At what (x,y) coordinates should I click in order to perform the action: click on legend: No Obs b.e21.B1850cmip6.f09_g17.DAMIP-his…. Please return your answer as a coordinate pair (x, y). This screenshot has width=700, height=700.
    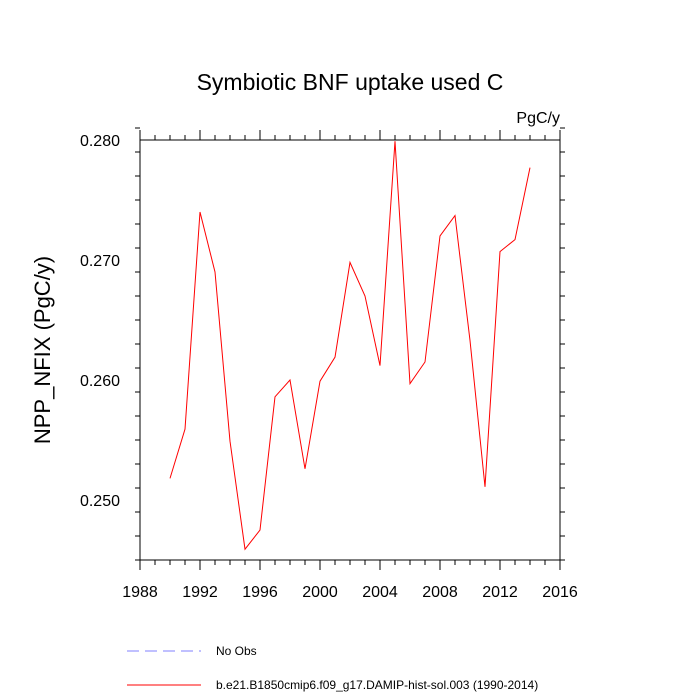
    Looking at the image, I should click on (332, 668).